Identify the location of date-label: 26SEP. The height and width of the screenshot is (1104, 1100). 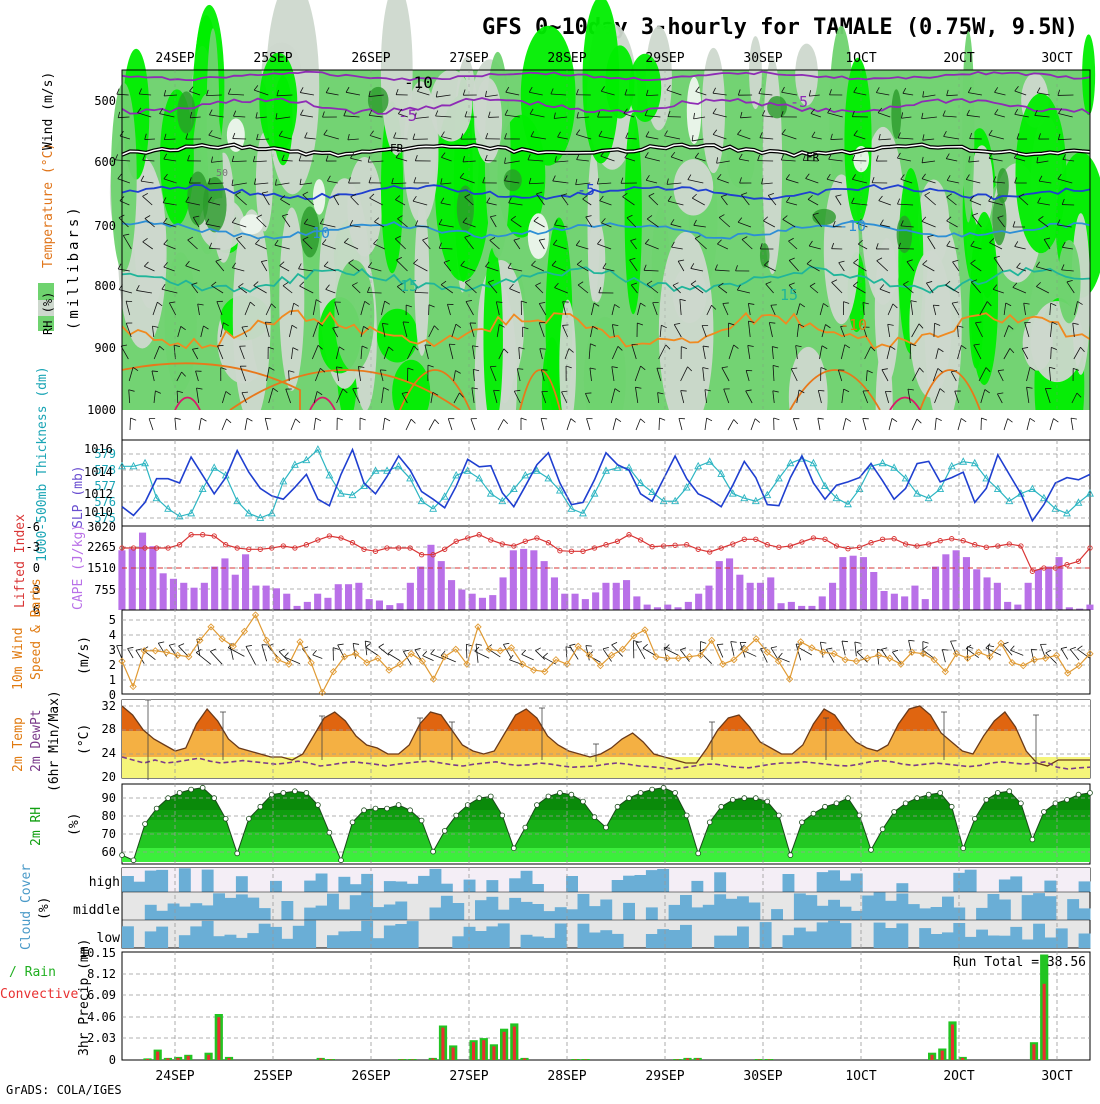
(370, 1076).